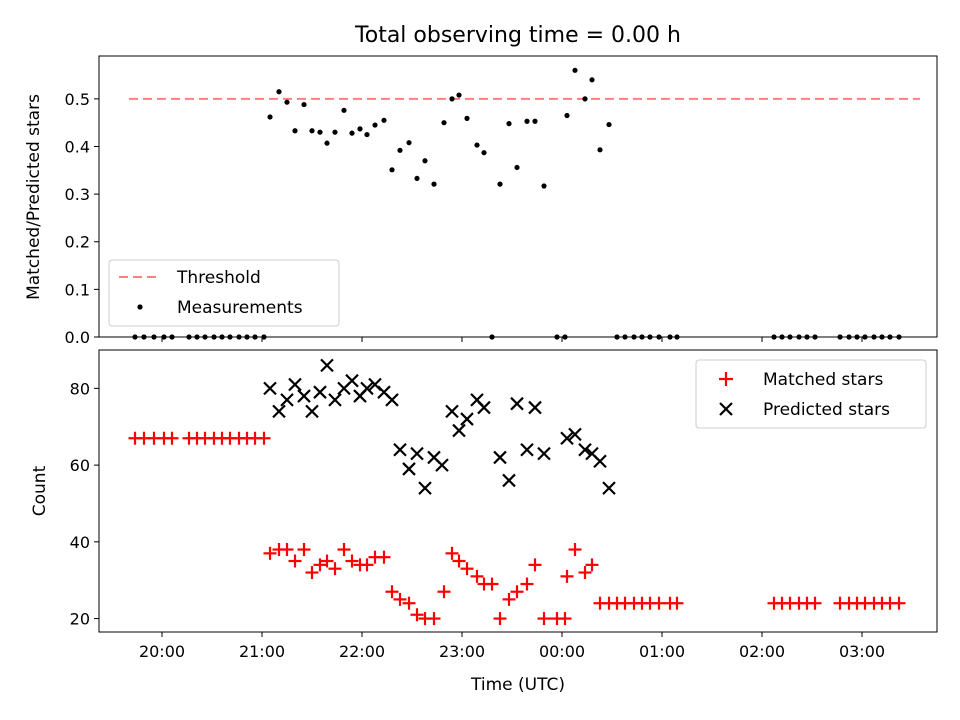 This screenshot has width=960, height=720. What do you see at coordinates (80, 465) in the screenshot?
I see `bottom-y-tick-label: 60` at bounding box center [80, 465].